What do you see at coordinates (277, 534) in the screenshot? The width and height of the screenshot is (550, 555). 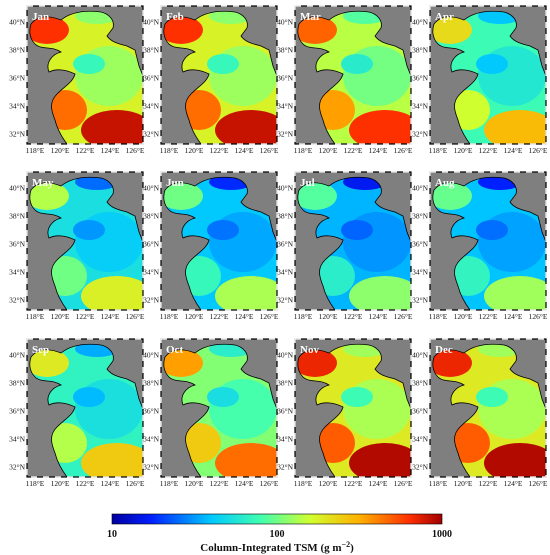 I see `colorbar-mid-label: 100` at bounding box center [277, 534].